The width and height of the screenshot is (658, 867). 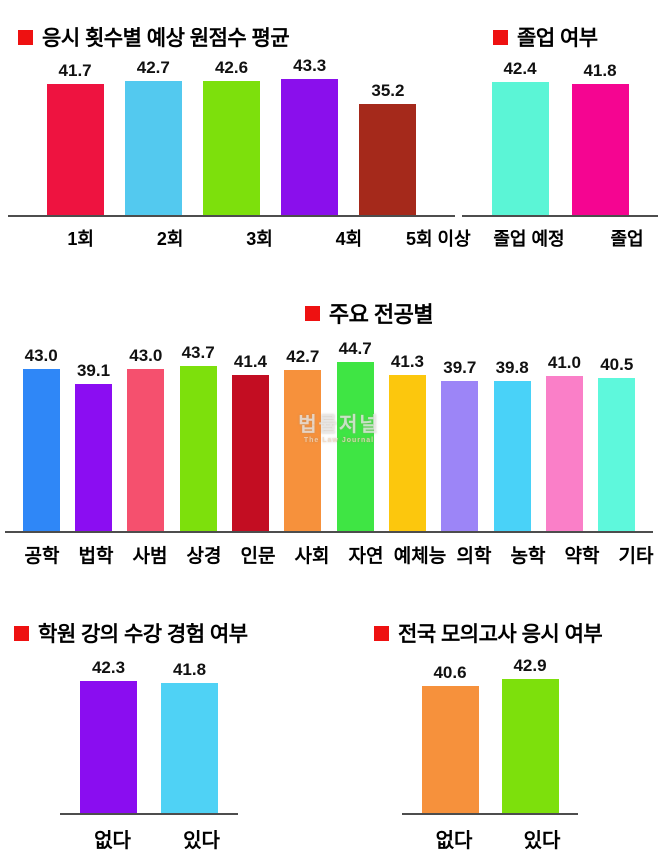 I want to click on bar-1회, so click(x=75, y=149).